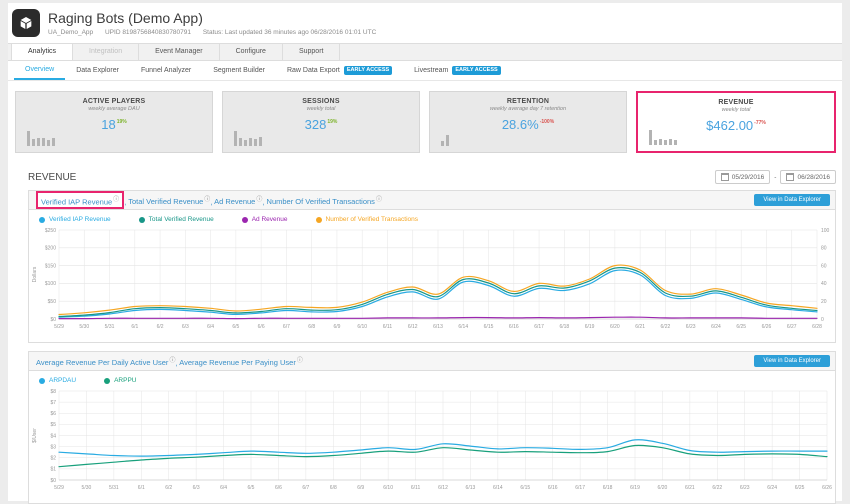  Describe the element at coordinates (80, 219) in the screenshot. I see `legend-label: Verified IAP Revenue` at that location.